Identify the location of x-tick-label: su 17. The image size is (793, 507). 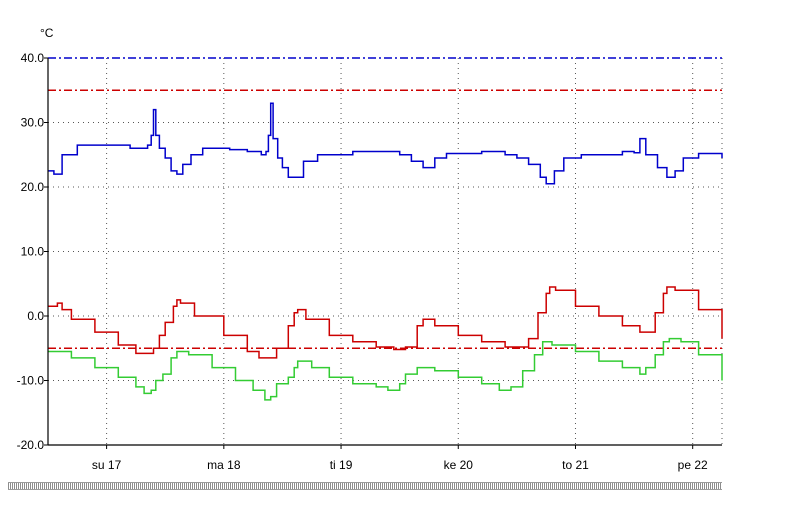
(107, 465).